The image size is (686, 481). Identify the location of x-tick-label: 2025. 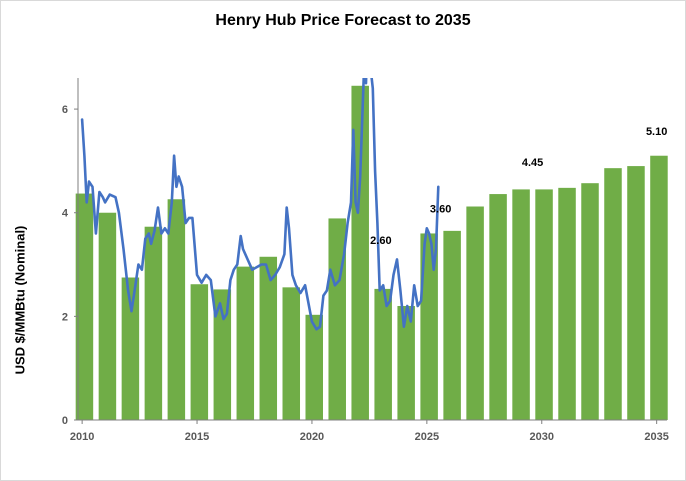
(427, 437).